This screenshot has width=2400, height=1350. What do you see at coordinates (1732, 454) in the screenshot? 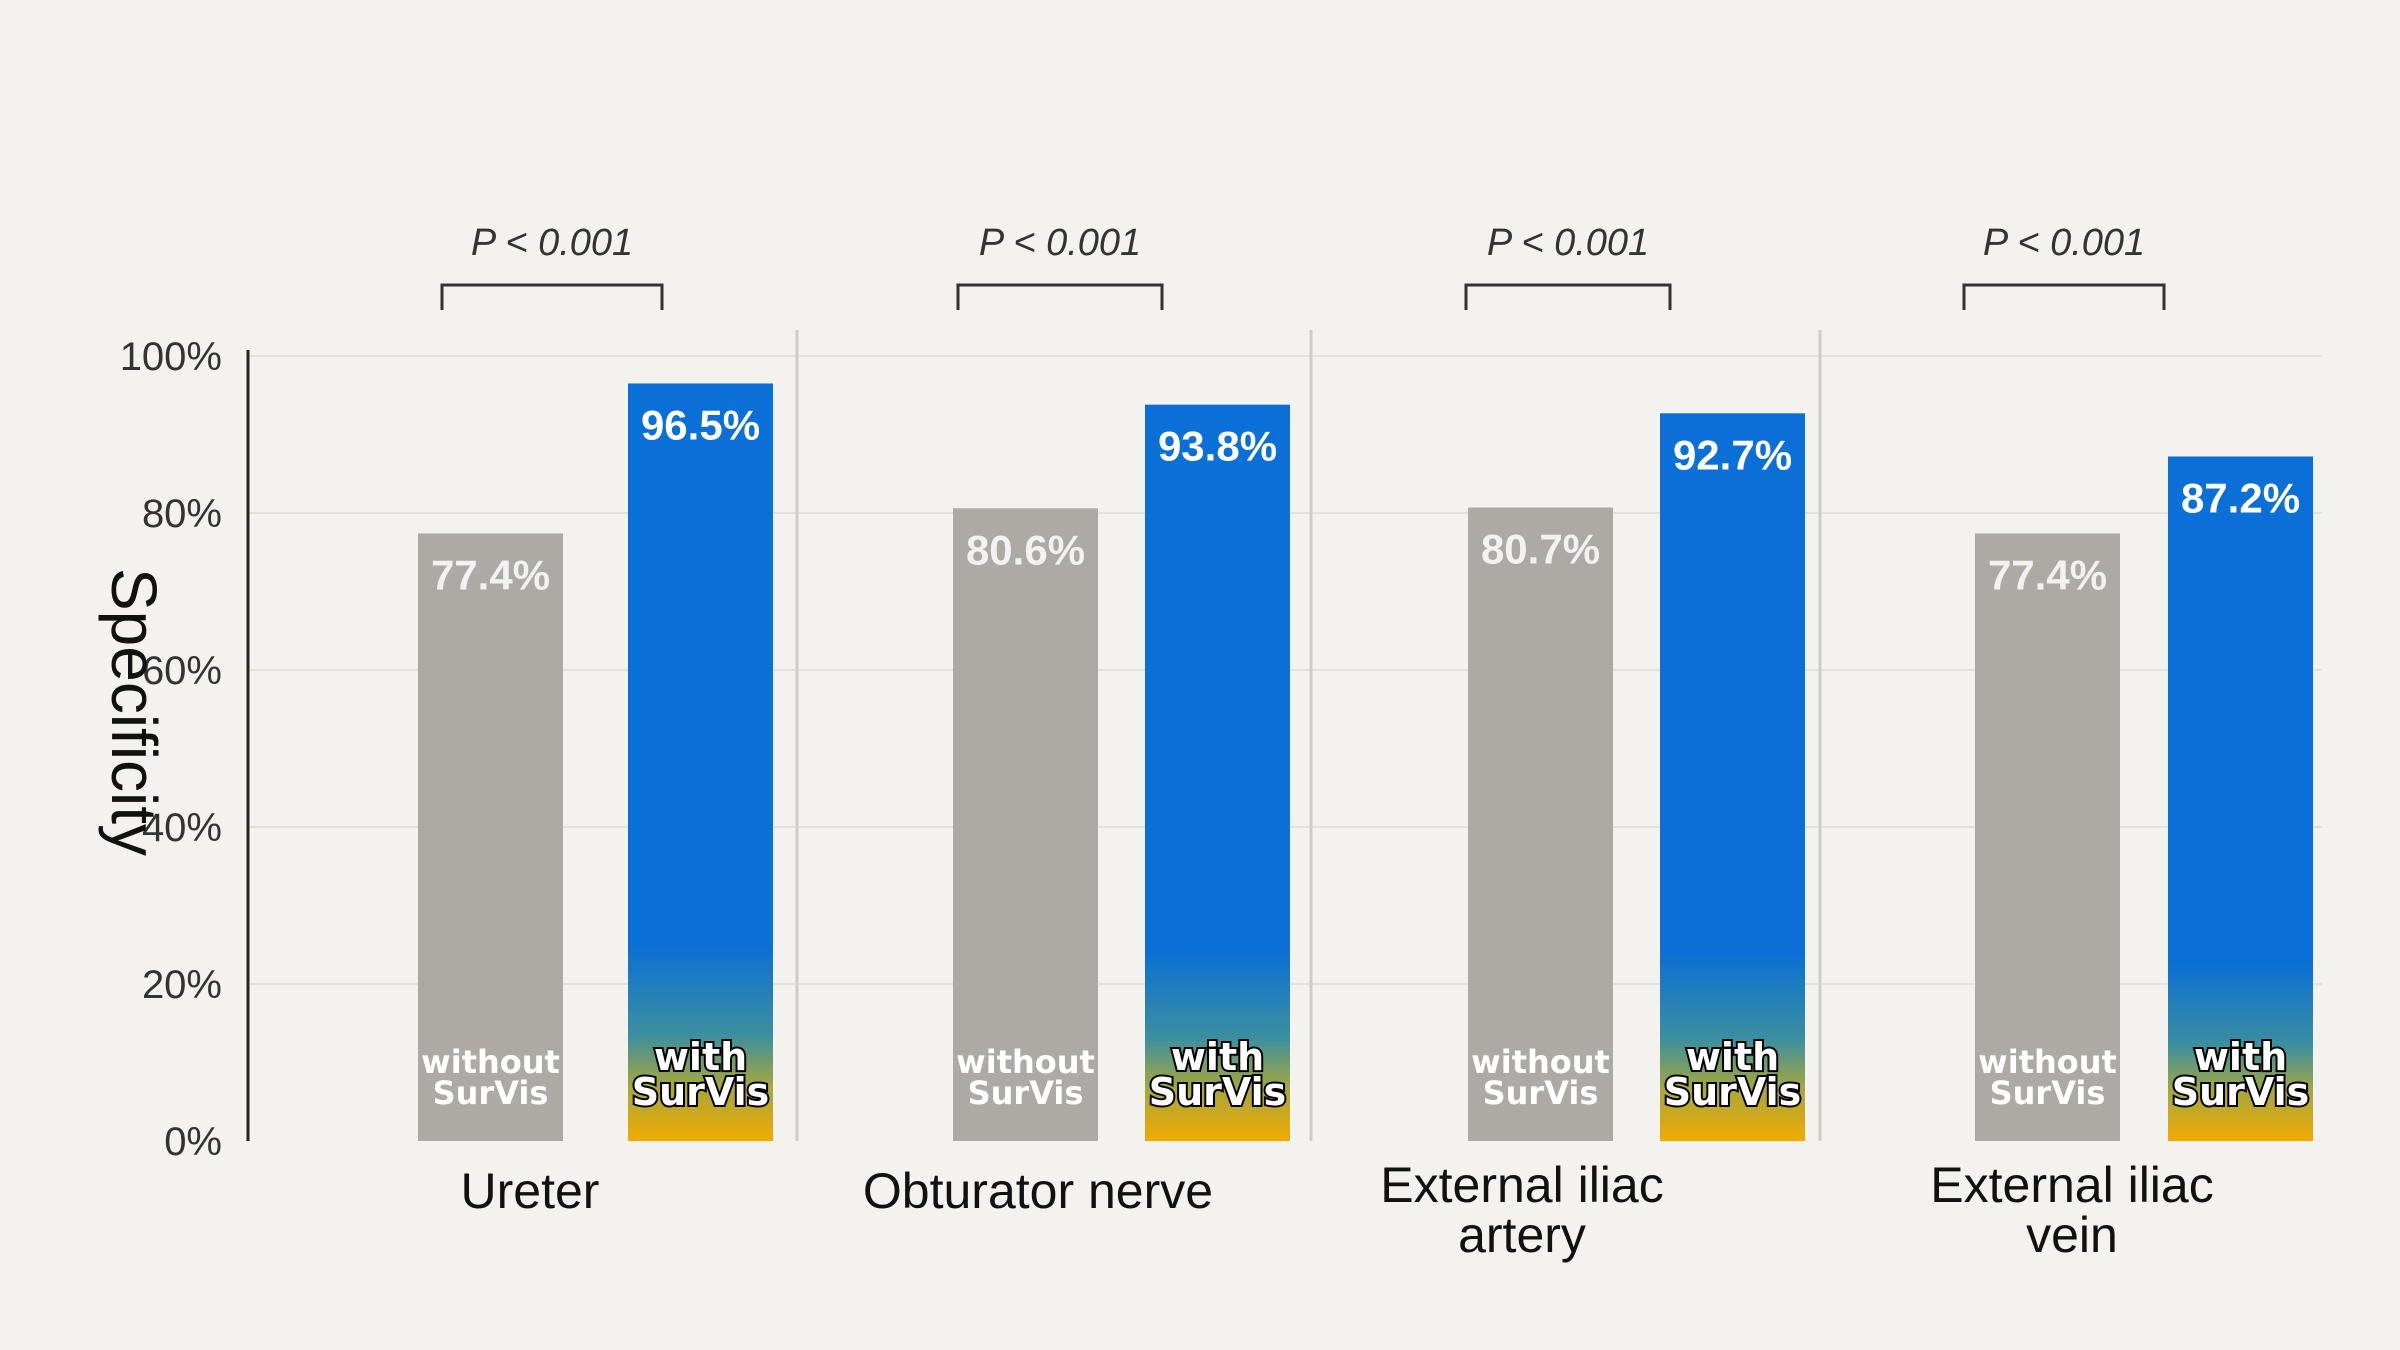
I see `value-label-with: 92.7%` at bounding box center [1732, 454].